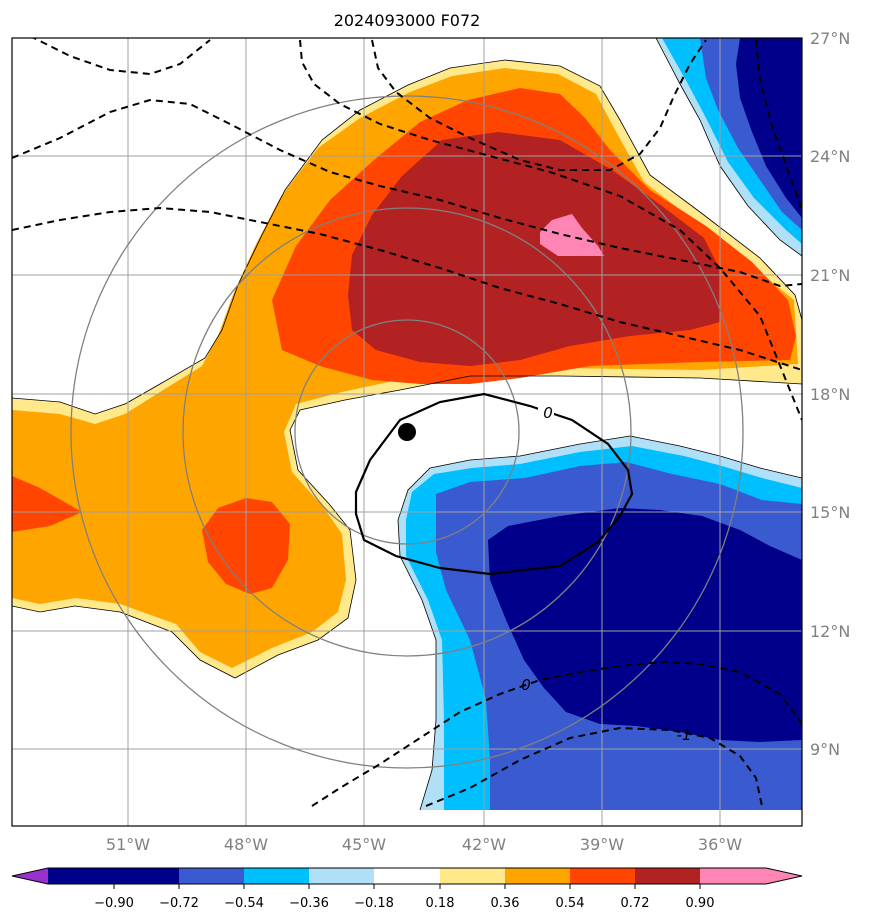 Image resolution: width=873 pixels, height=924 pixels. Describe the element at coordinates (276, 876) in the screenshot. I see `colorbar-segment-sky-blue` at that location.